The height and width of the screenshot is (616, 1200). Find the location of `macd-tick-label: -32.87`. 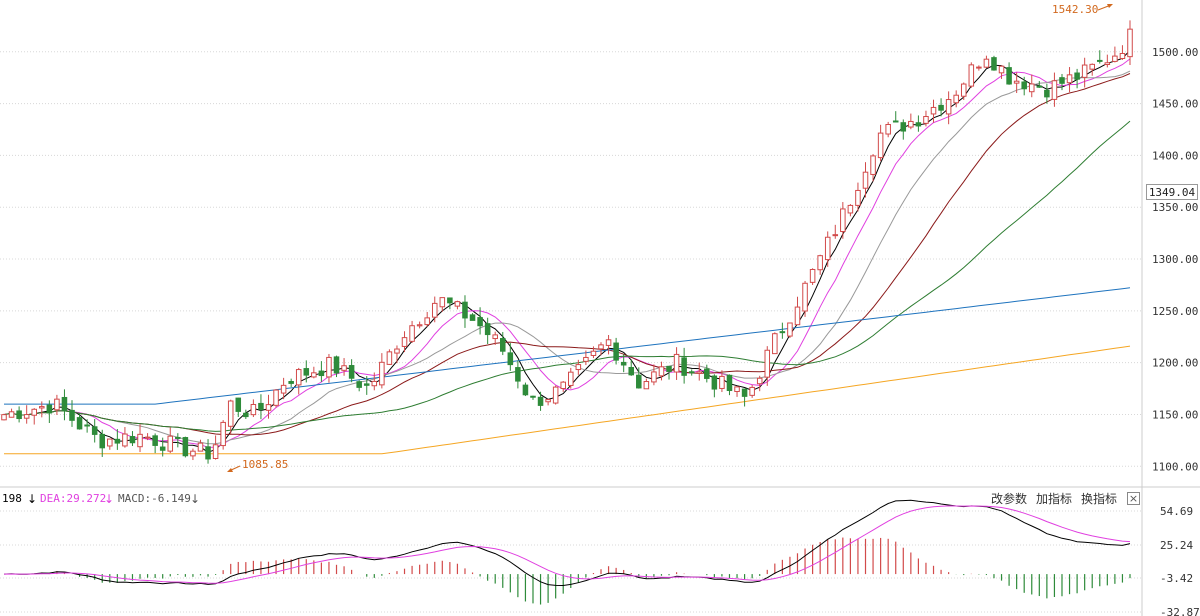

macd-tick-label: -32.87 is located at coordinates (1180, 611).